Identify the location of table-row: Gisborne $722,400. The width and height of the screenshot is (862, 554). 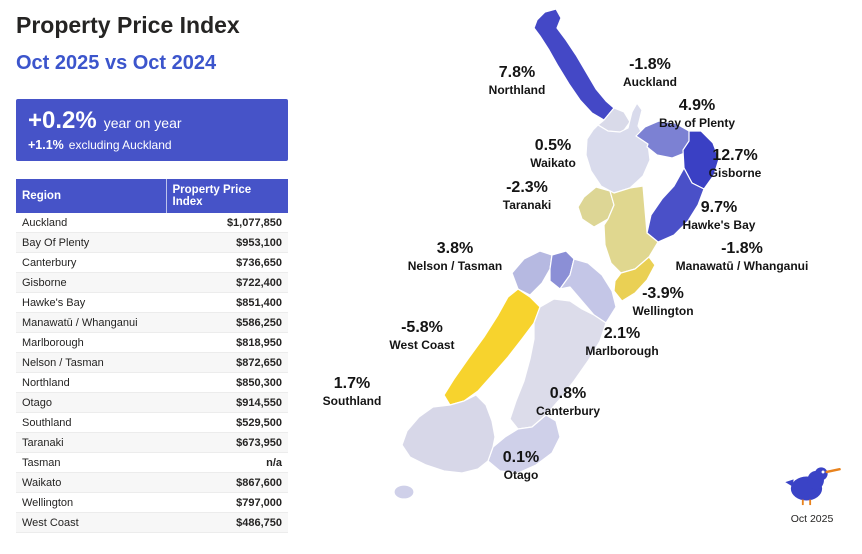
(152, 283).